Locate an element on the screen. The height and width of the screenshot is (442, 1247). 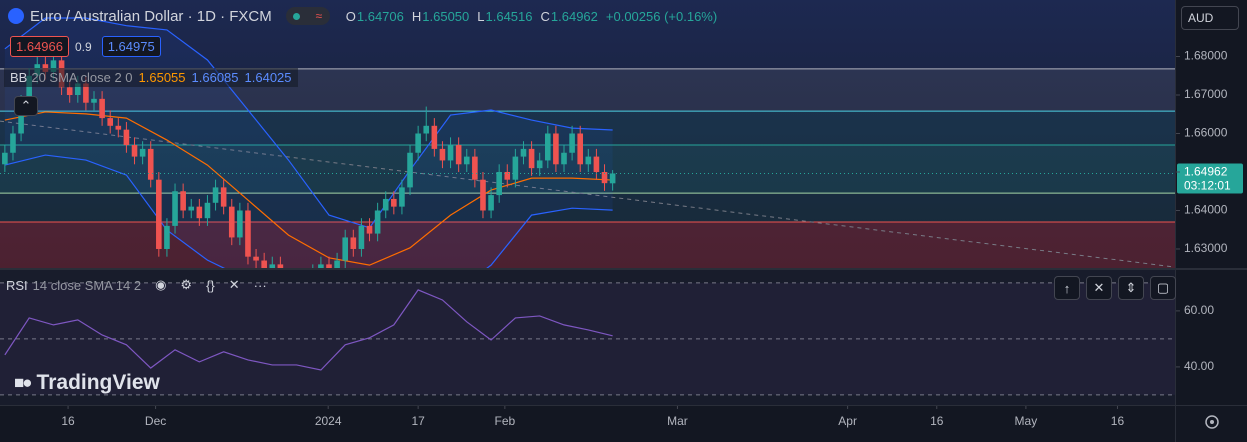
status-pill: ≈ is located at coordinates (307, 16).